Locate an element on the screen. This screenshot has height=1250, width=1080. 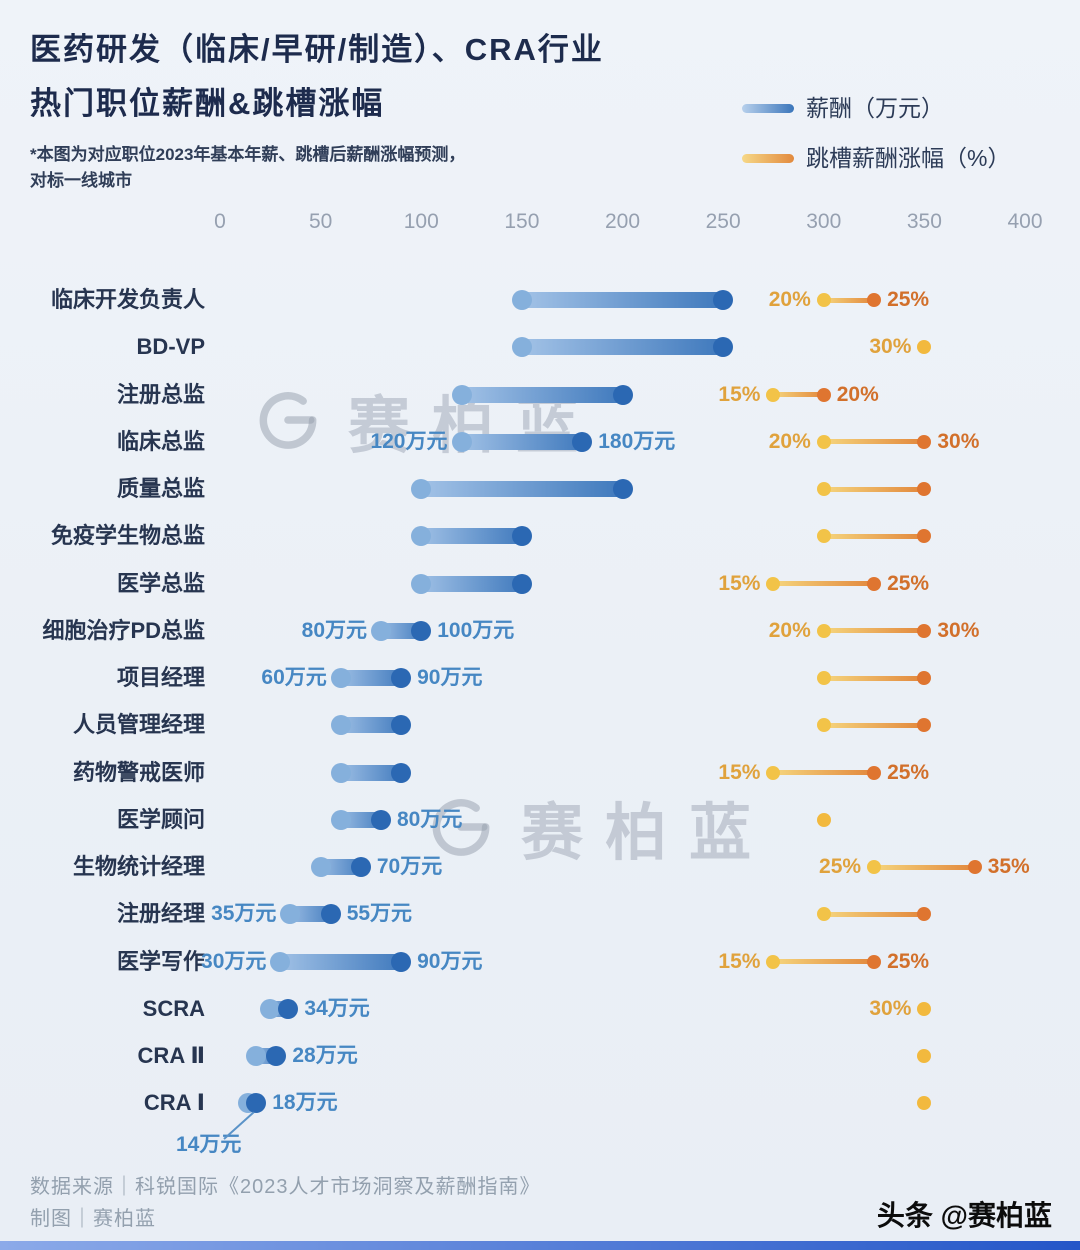
legend-salary-label: 薪酬（万元） is located at coordinates (875, 108).